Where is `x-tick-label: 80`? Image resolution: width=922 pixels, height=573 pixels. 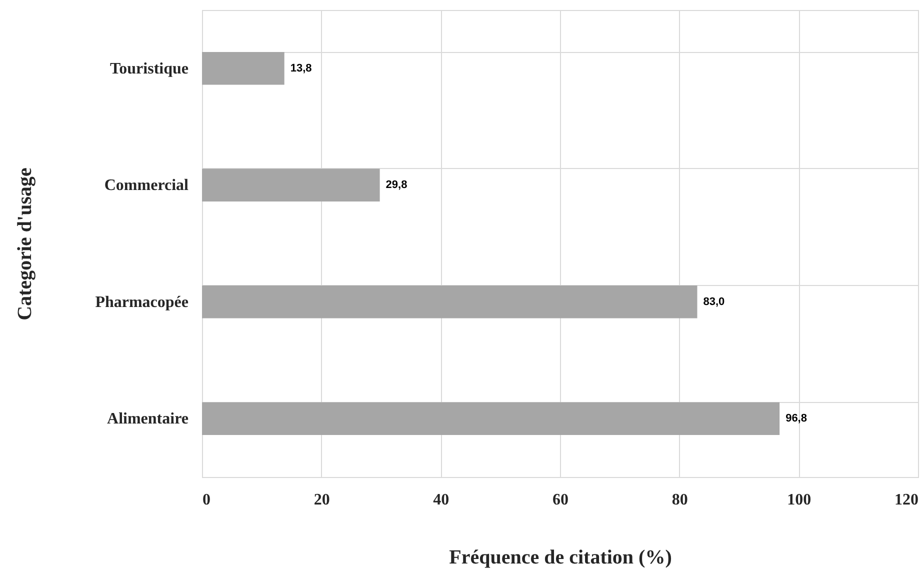 x-tick-label: 80 is located at coordinates (680, 500).